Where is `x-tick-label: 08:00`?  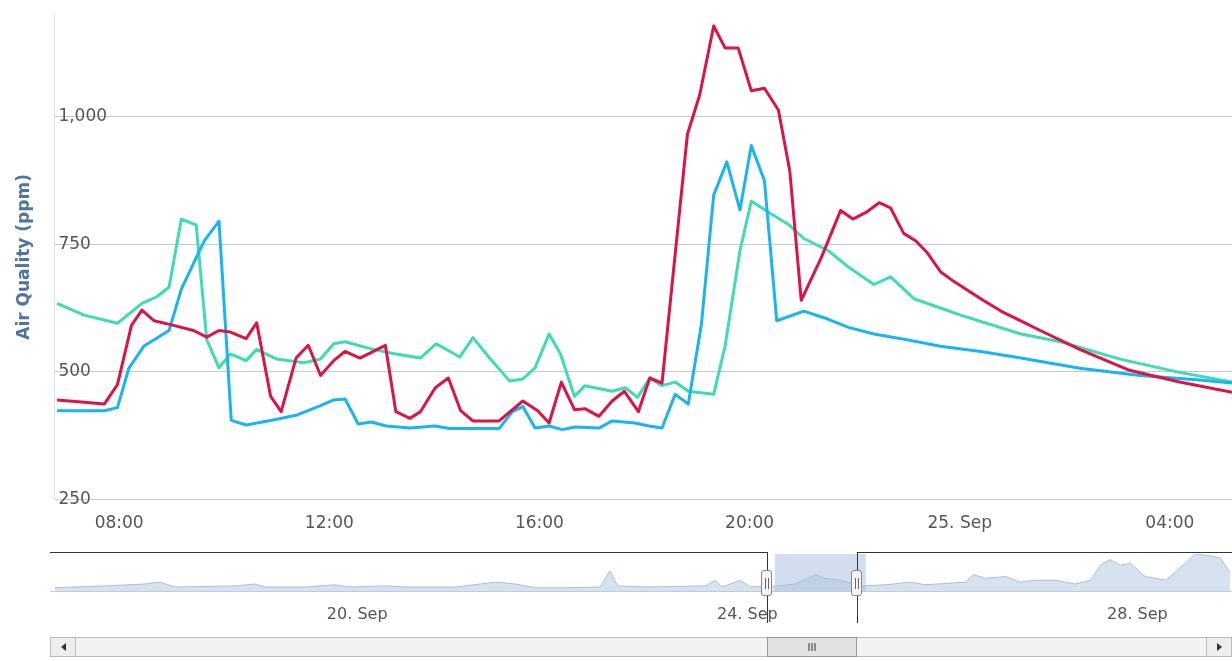 x-tick-label: 08:00 is located at coordinates (119, 522).